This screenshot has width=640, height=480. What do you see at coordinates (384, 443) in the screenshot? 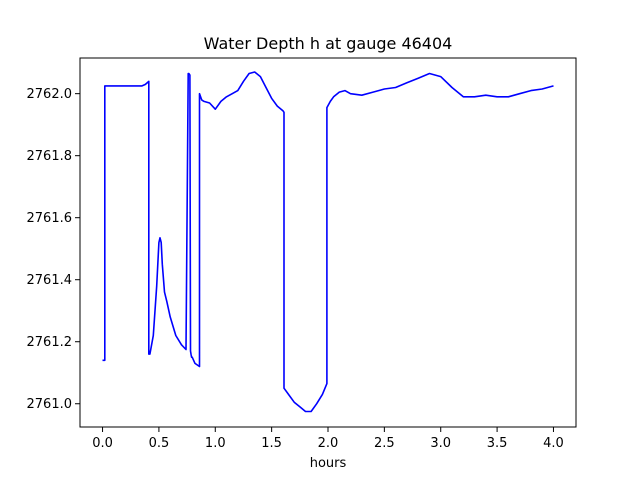
I see `x-tick-label: 2.5` at bounding box center [384, 443].